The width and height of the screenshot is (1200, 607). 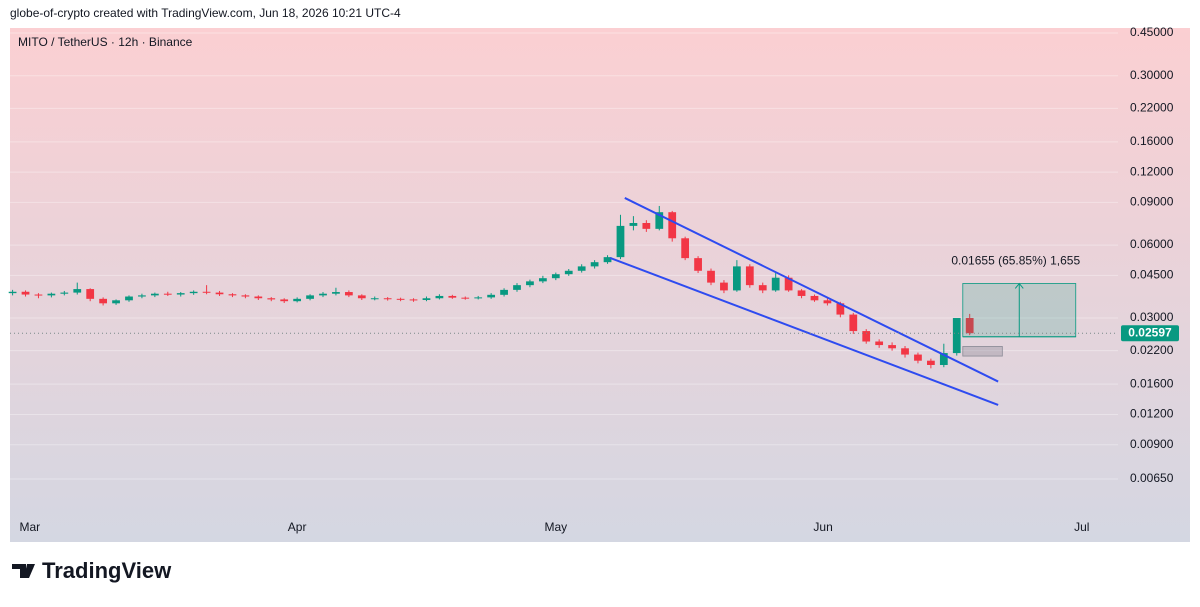 I want to click on x-tick-label: Jun, so click(x=822, y=527).